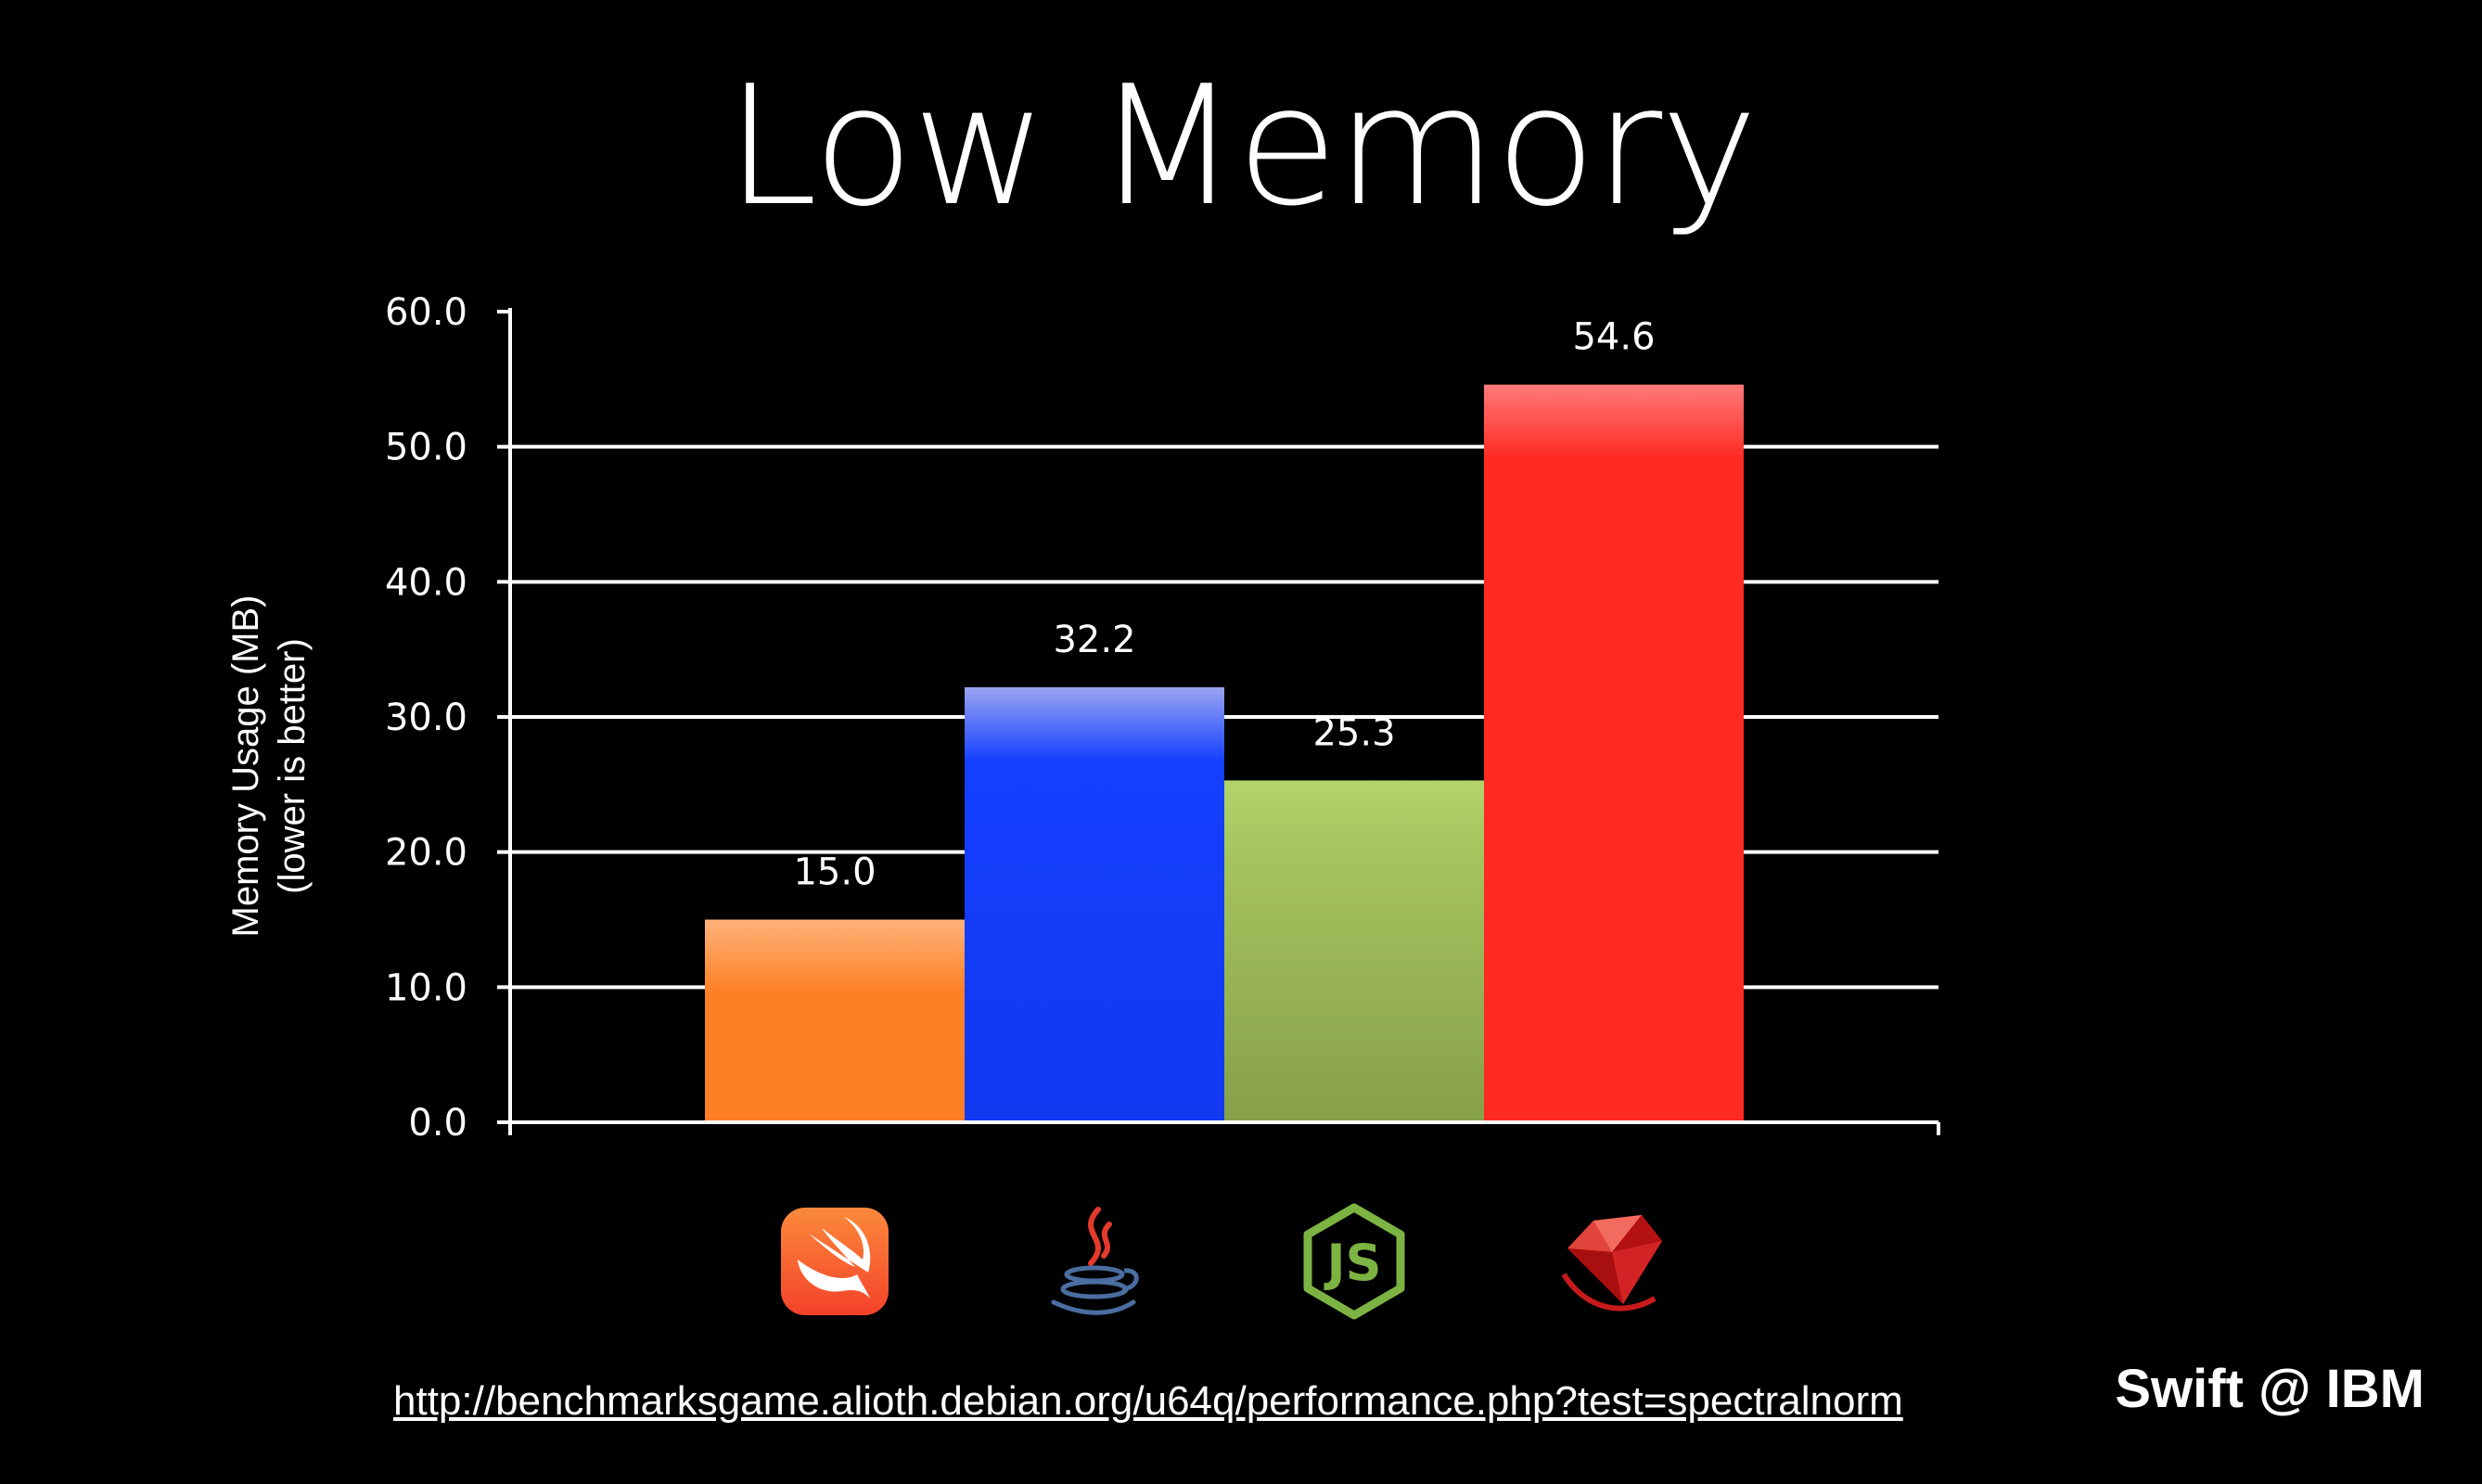  I want to click on value-labels: 15.0 32.2 25.3 54.6, so click(1224, 605).